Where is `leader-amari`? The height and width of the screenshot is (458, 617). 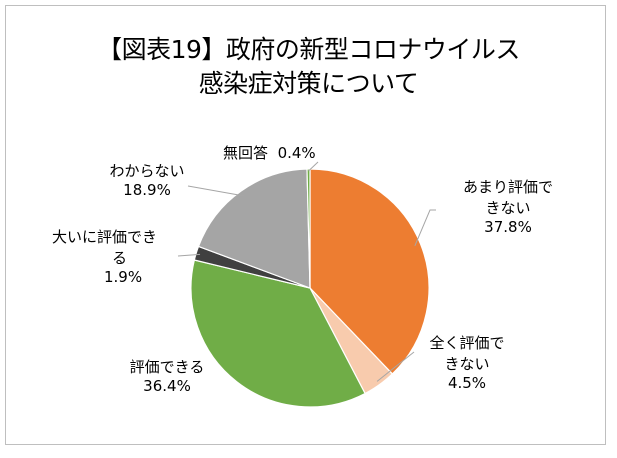
leader-amari is located at coordinates (425, 228).